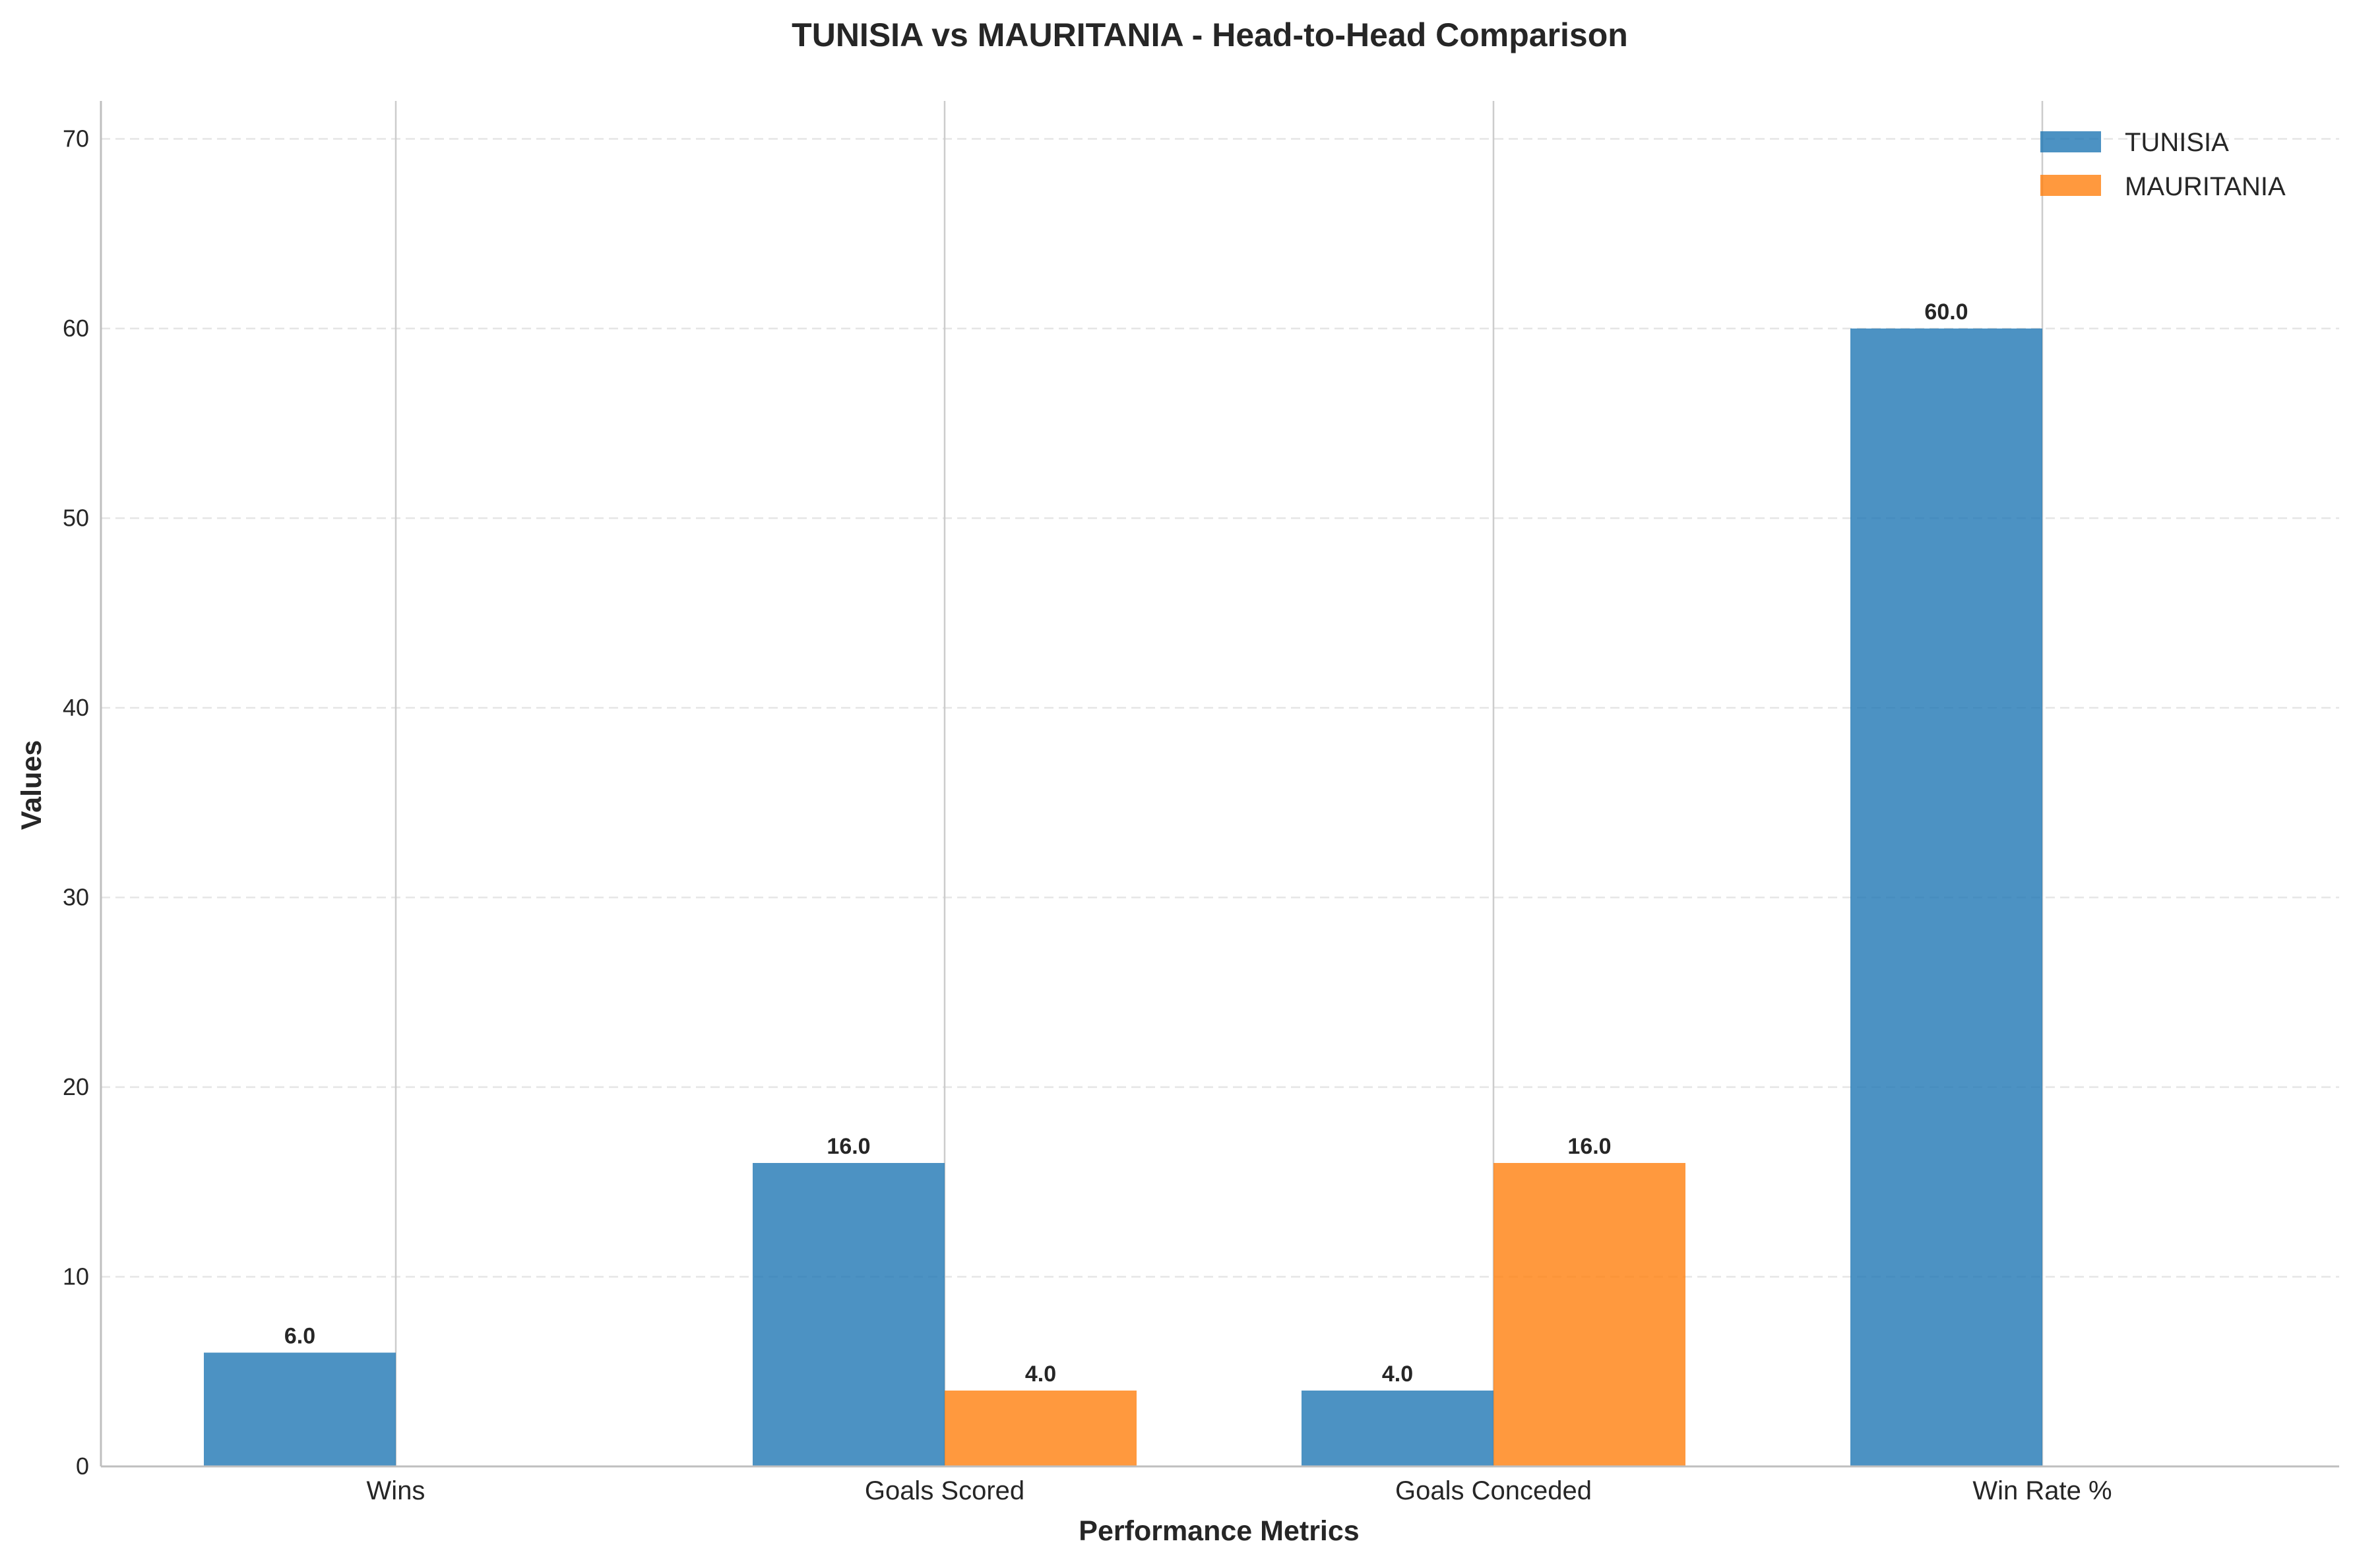  I want to click on y-tick-label: 60, so click(76, 328).